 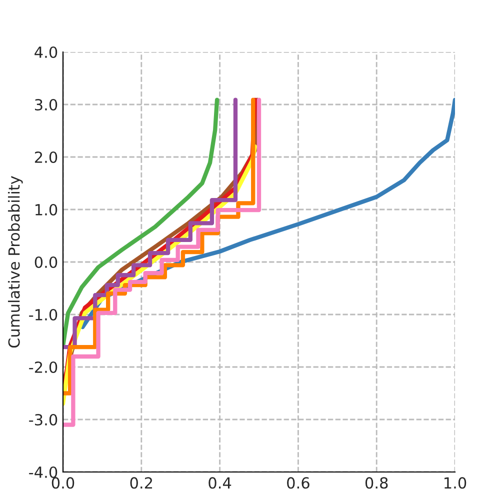 What do you see at coordinates (220, 483) in the screenshot?
I see `x-tick-label: 0.4` at bounding box center [220, 483].